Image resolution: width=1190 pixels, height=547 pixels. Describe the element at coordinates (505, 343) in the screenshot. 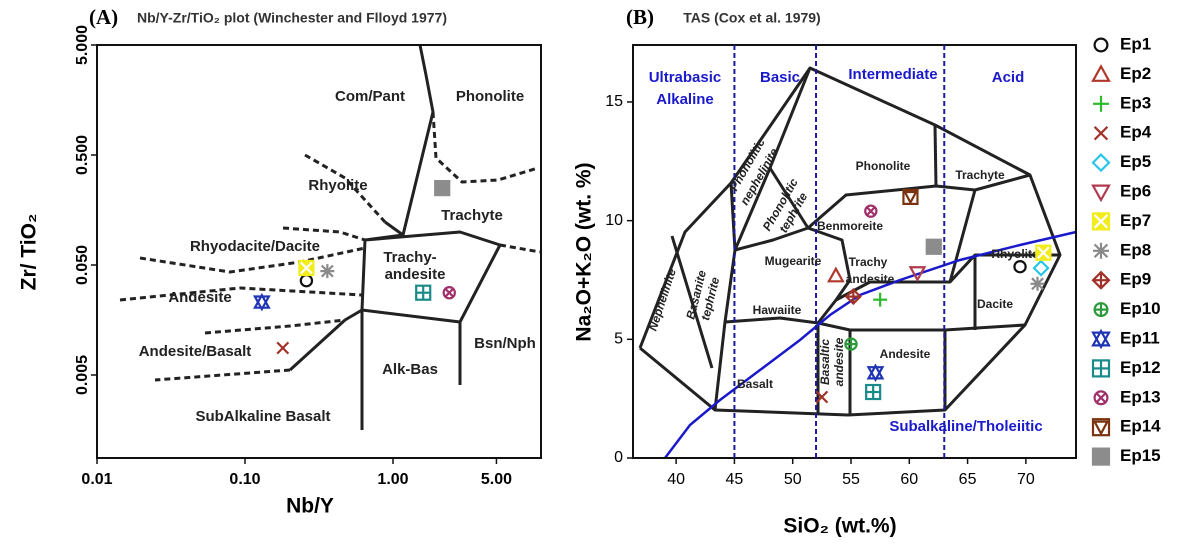

I see `field-label: Bsn/Nph` at that location.